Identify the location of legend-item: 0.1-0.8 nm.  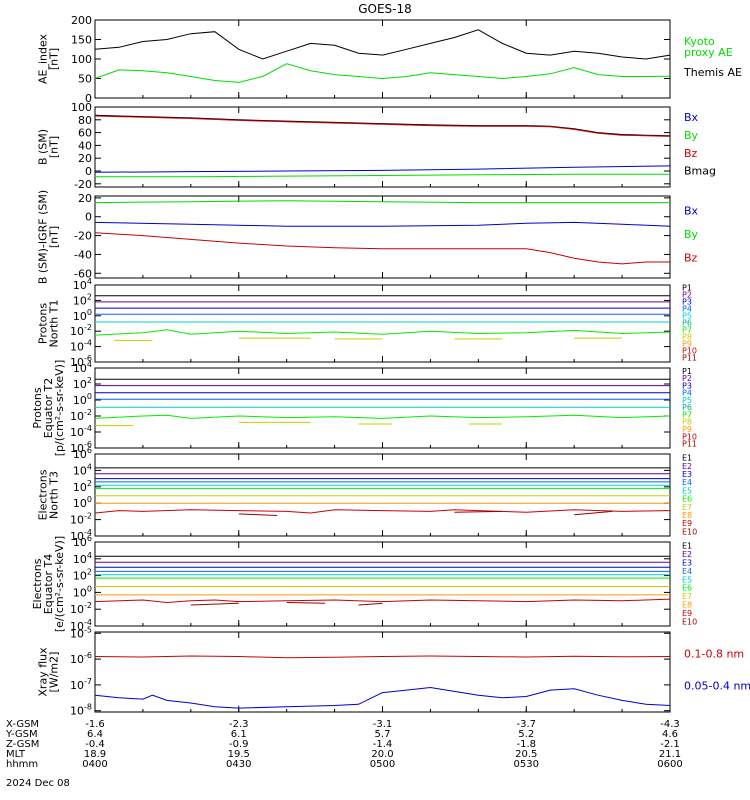
(714, 654).